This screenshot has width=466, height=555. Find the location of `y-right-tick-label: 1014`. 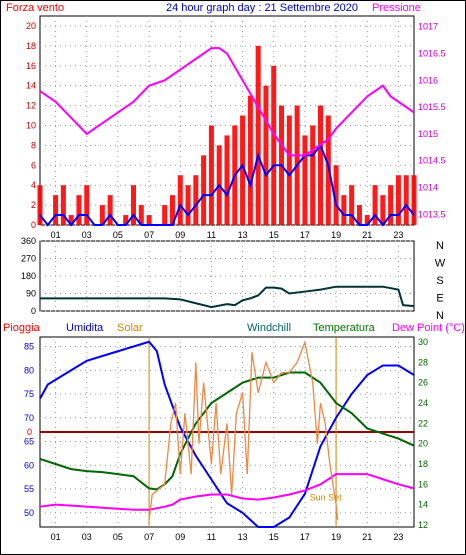

y-right-tick-label: 1014 is located at coordinates (428, 187).